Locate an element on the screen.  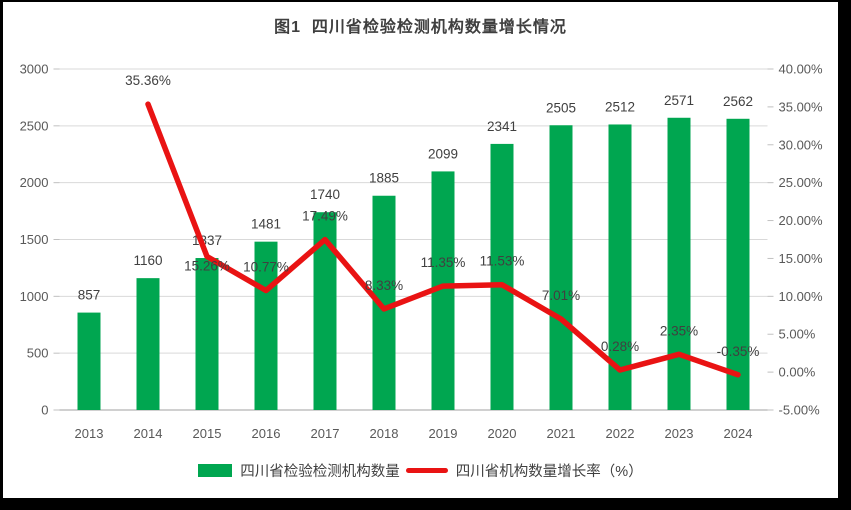
growth-rate-label: 15.26% is located at coordinates (207, 265).